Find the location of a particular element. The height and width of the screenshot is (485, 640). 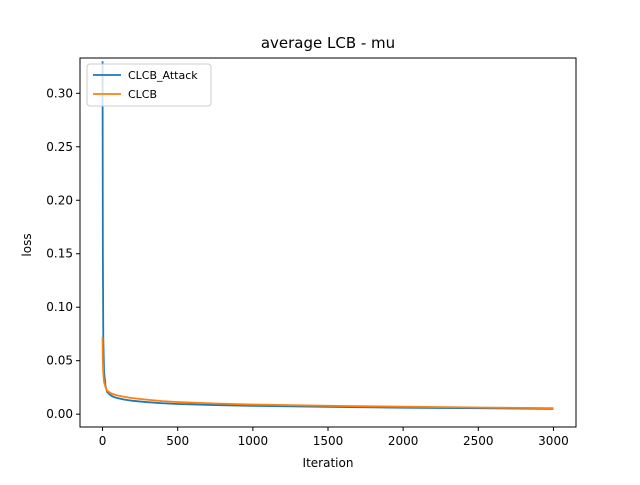

y-tick-label: 0.00 is located at coordinates (59, 414).